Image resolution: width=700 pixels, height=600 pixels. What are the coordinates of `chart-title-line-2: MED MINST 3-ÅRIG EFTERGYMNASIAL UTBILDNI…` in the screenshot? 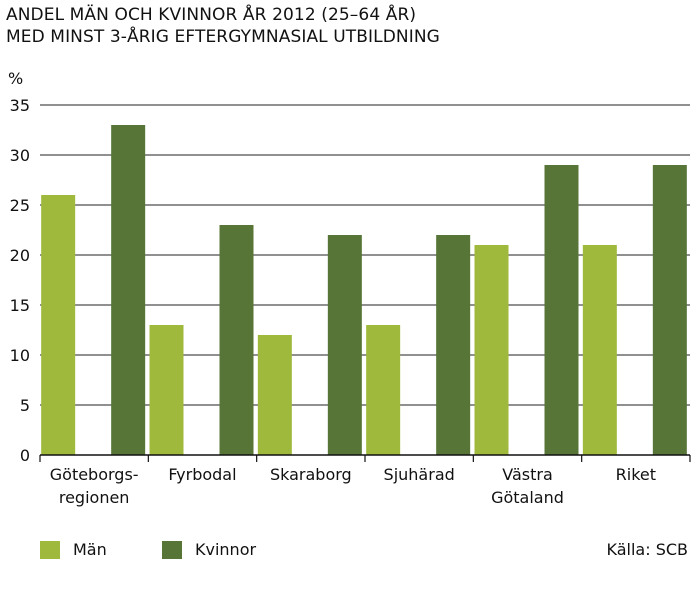 It's located at (223, 37).